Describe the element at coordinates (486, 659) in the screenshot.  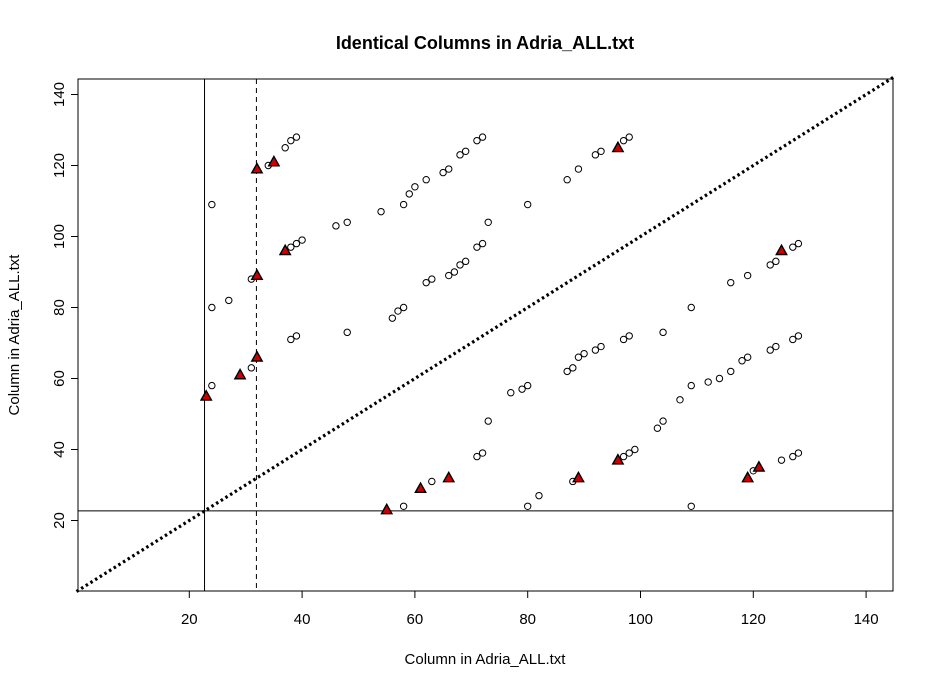
I see `x-axis-label: Column in Adria_ALL.txt` at that location.